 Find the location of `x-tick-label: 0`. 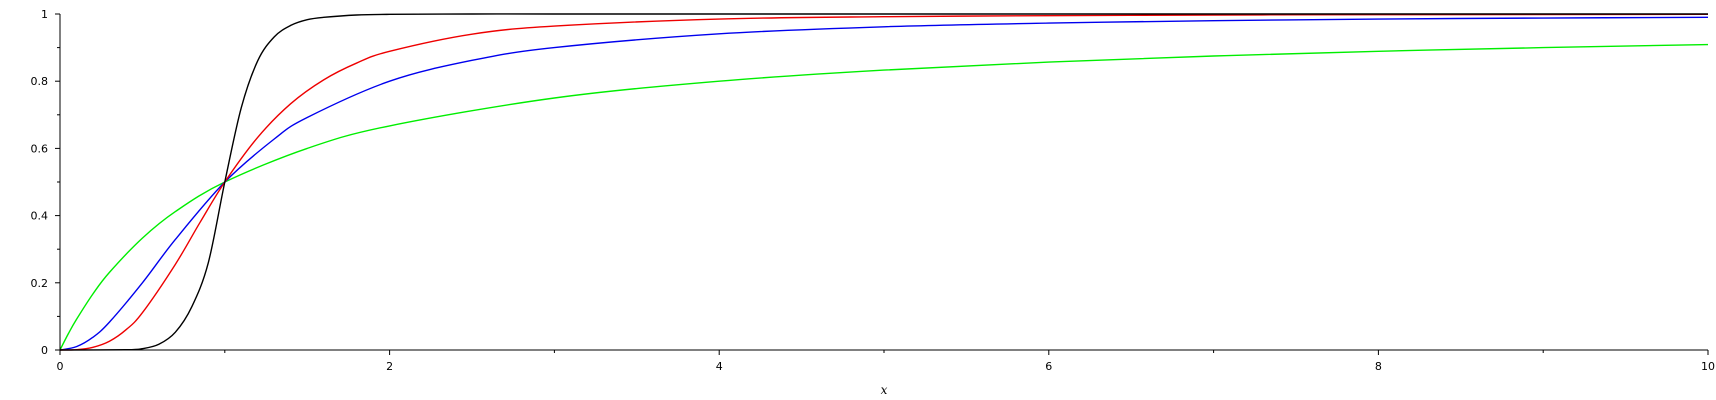

x-tick-label: 0 is located at coordinates (60, 366).